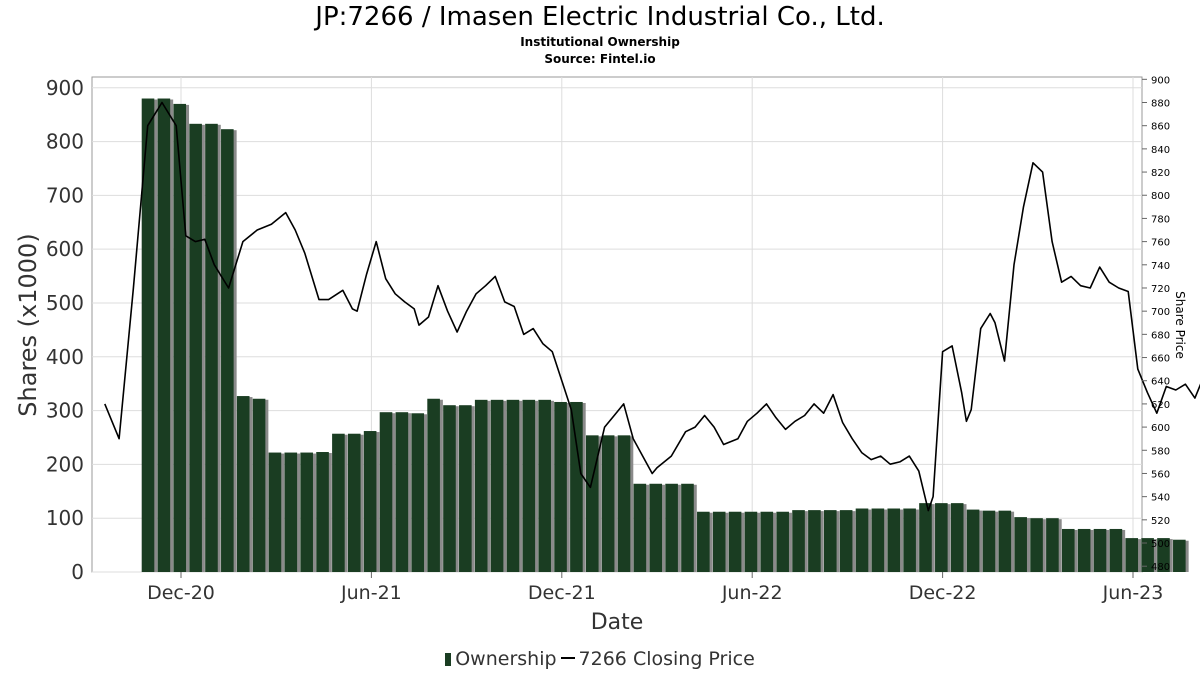 Image resolution: width=1200 pixels, height=675 pixels. I want to click on y2-tick-label: 900, so click(1160, 80).